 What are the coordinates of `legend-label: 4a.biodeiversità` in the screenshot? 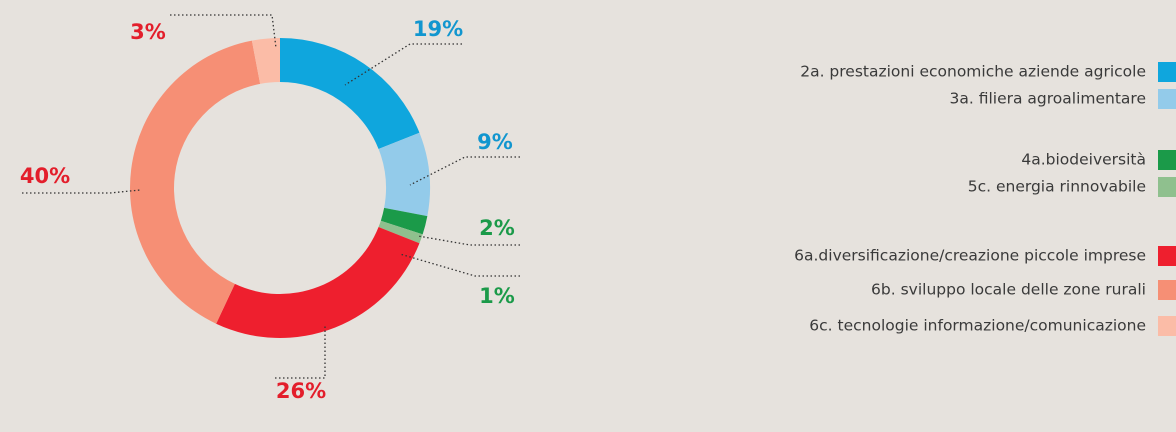 It's located at (1083, 160).